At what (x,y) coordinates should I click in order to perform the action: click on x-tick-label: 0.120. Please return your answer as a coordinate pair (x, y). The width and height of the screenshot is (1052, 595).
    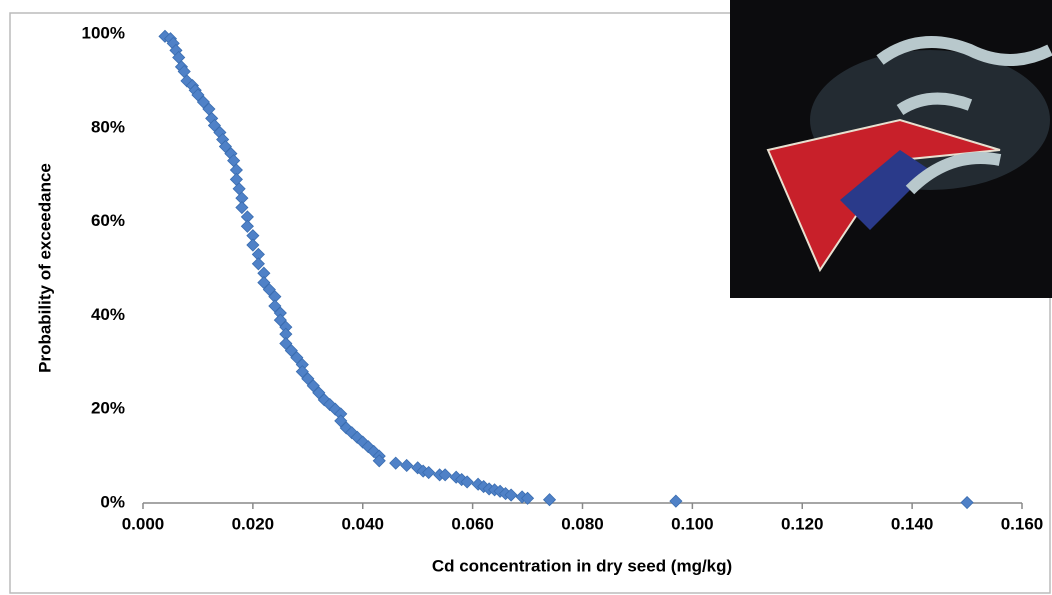
    Looking at the image, I should click on (802, 523).